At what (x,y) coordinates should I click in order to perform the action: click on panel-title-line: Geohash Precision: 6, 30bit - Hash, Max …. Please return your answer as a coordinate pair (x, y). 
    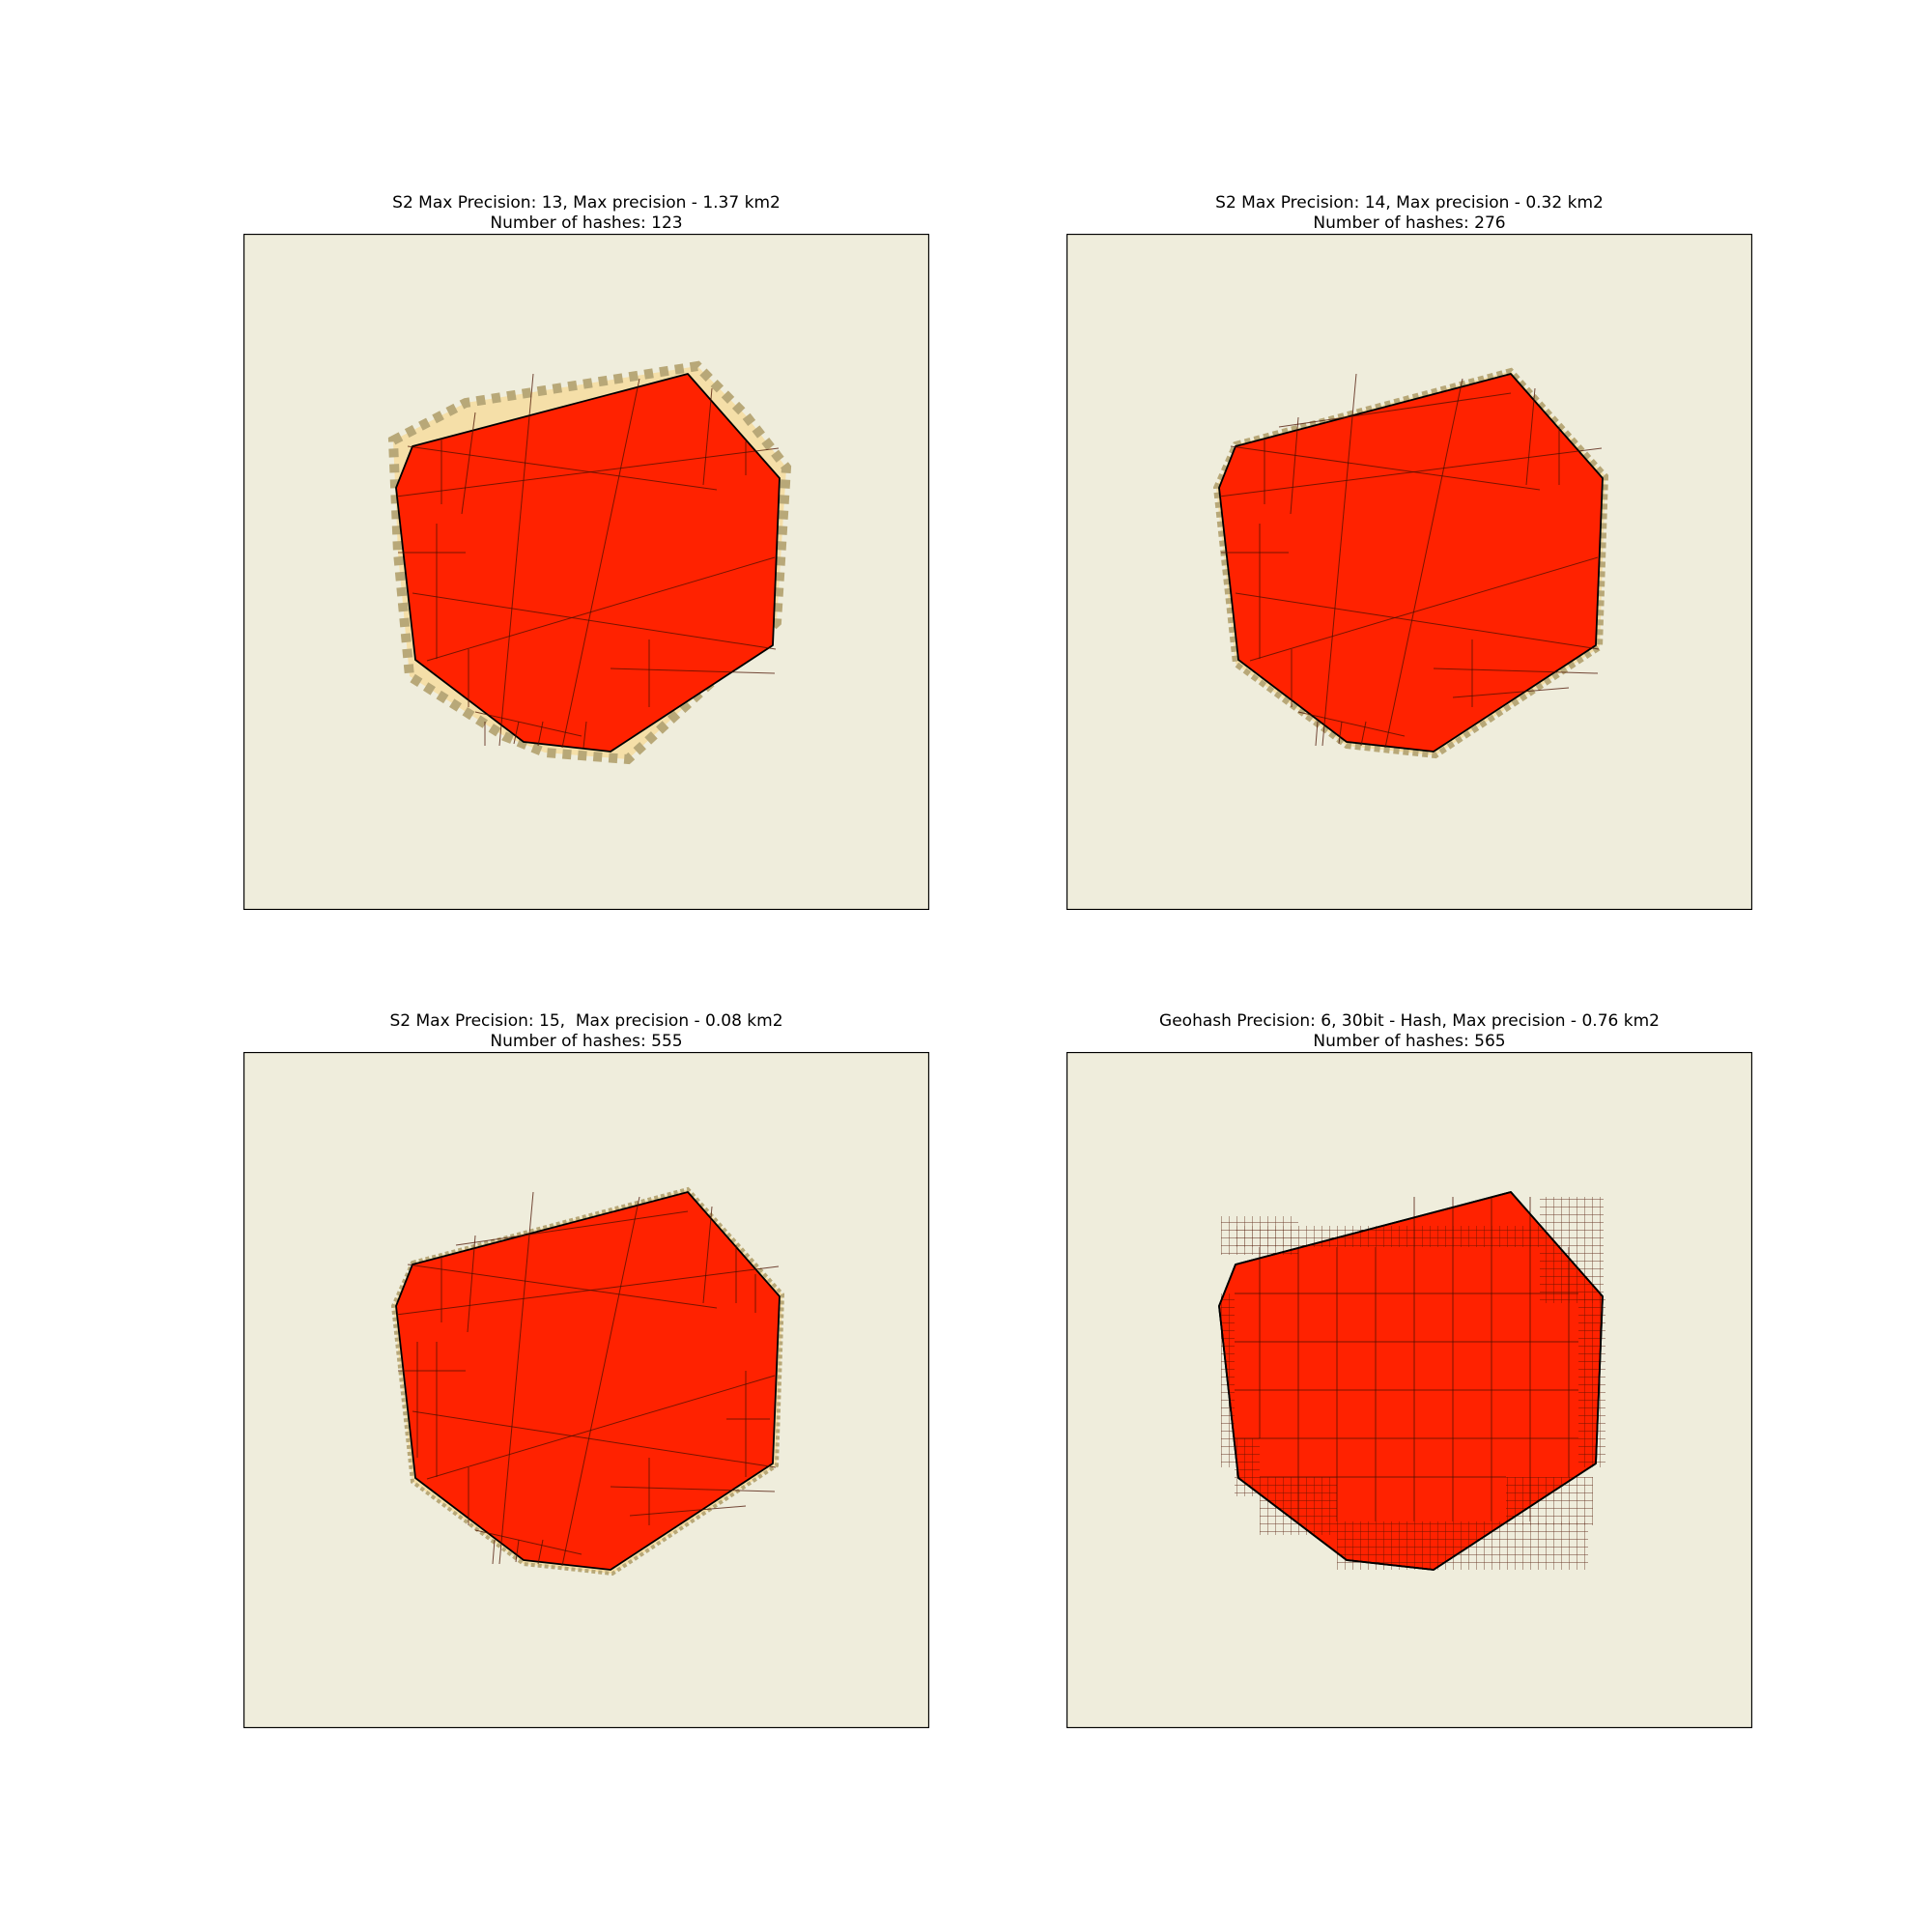
    Looking at the image, I should click on (1409, 1021).